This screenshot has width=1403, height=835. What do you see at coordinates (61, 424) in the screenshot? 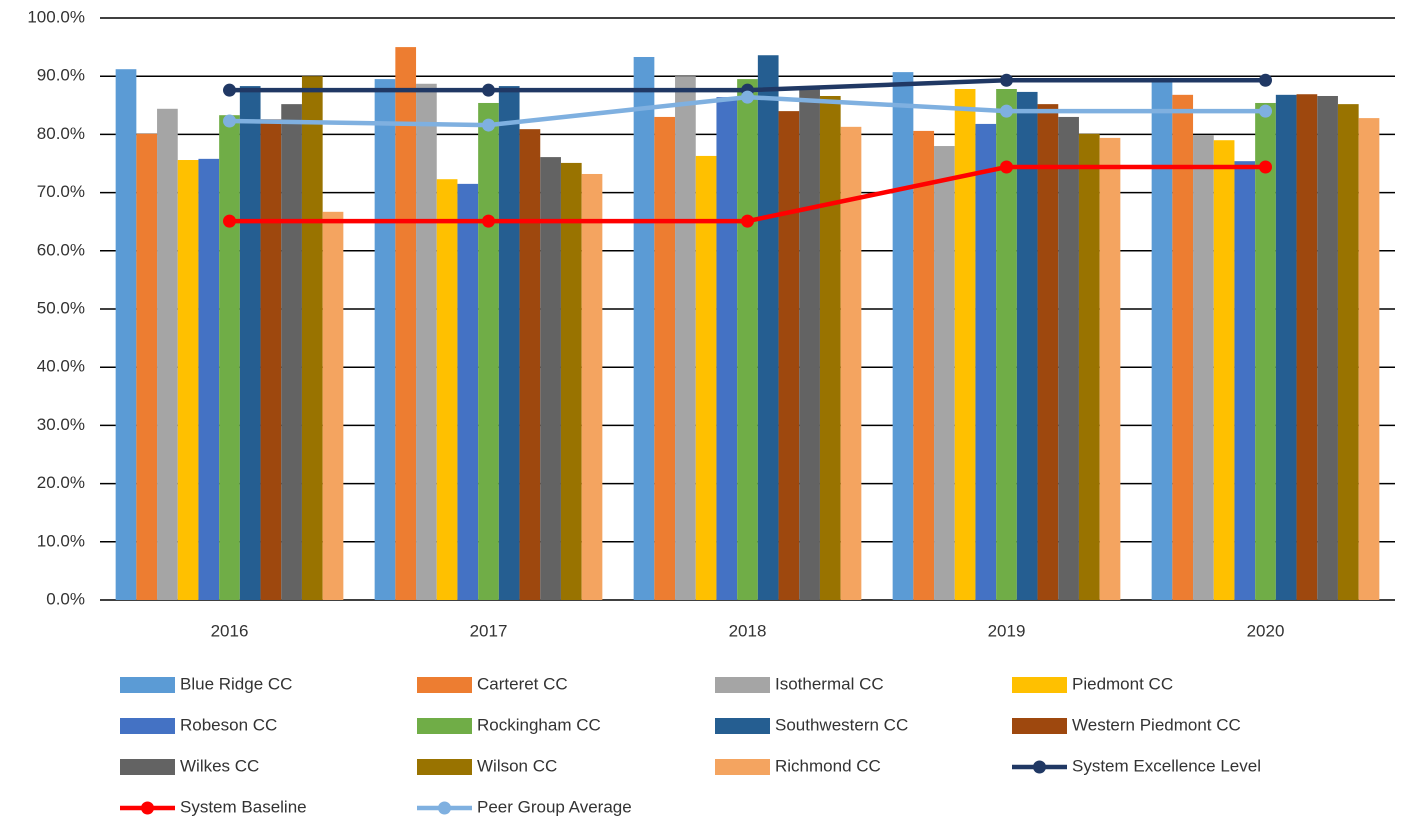
I see `y-tick-label: 30.0%` at bounding box center [61, 424].